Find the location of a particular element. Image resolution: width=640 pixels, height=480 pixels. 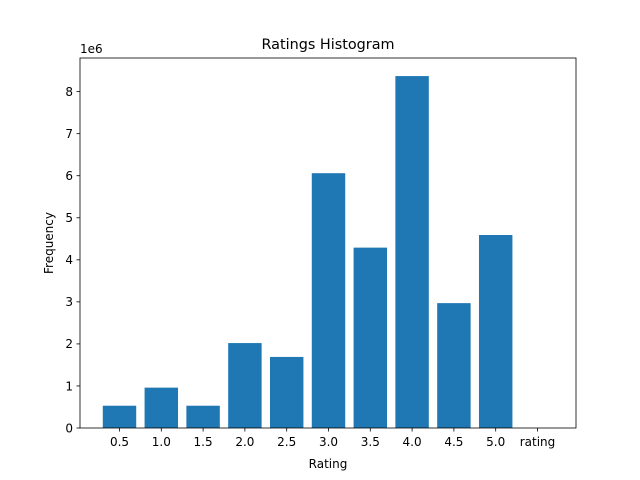

bar-0.5 is located at coordinates (119, 416).